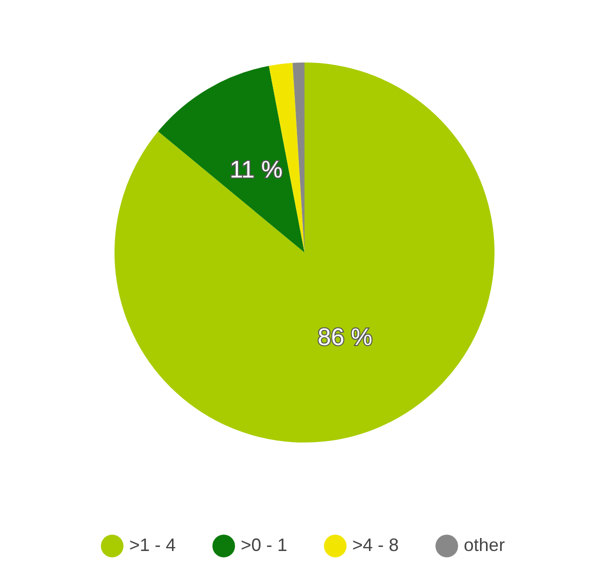  Describe the element at coordinates (256, 170) in the screenshot. I see `data-label: 11 %` at that location.